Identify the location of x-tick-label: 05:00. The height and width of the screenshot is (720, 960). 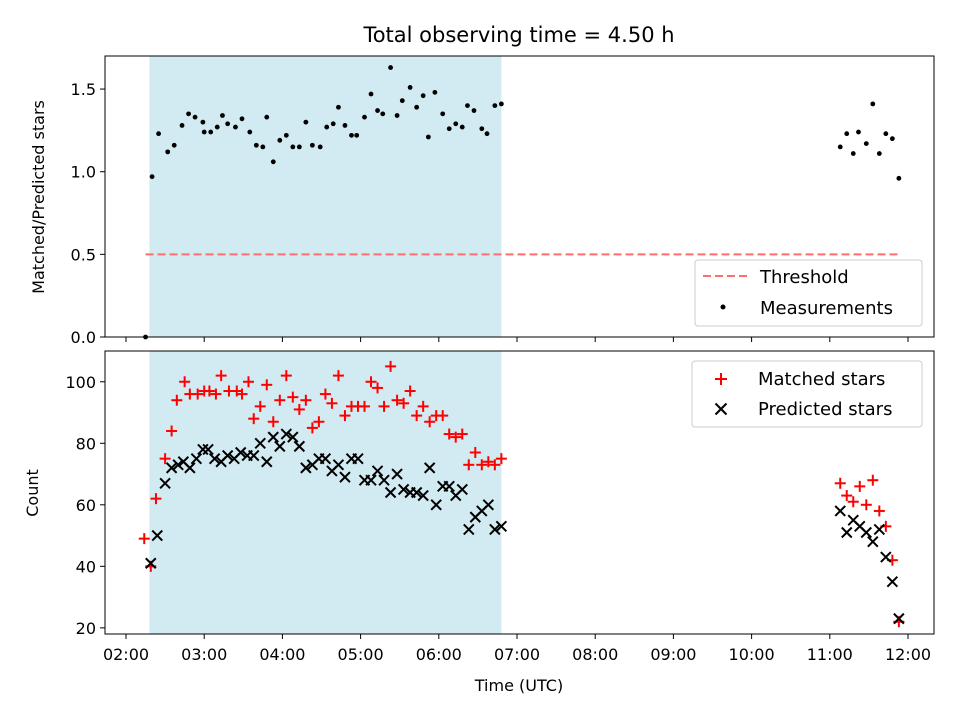
(361, 654).